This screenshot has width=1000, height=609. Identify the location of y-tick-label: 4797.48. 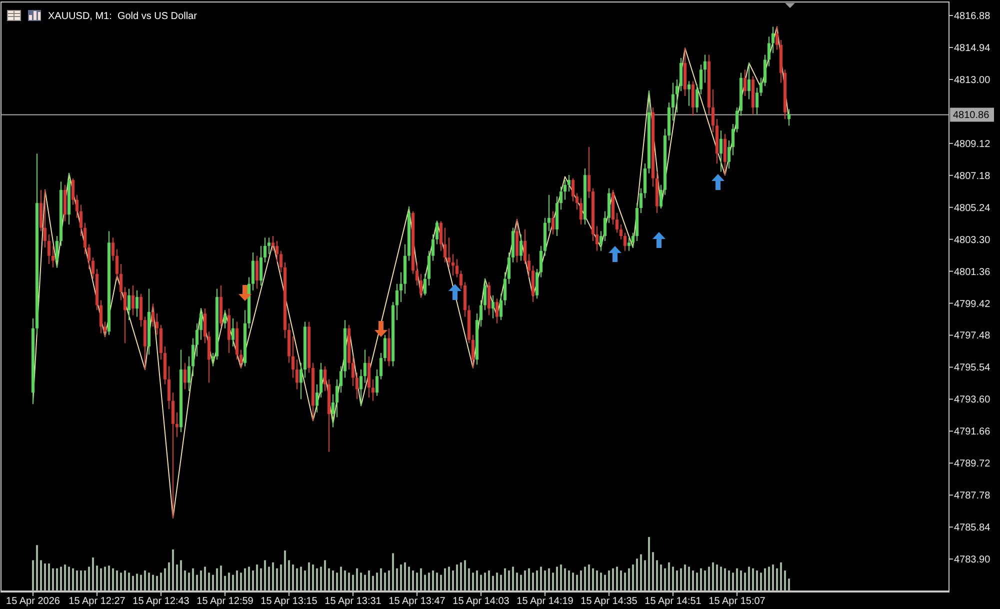
(972, 336).